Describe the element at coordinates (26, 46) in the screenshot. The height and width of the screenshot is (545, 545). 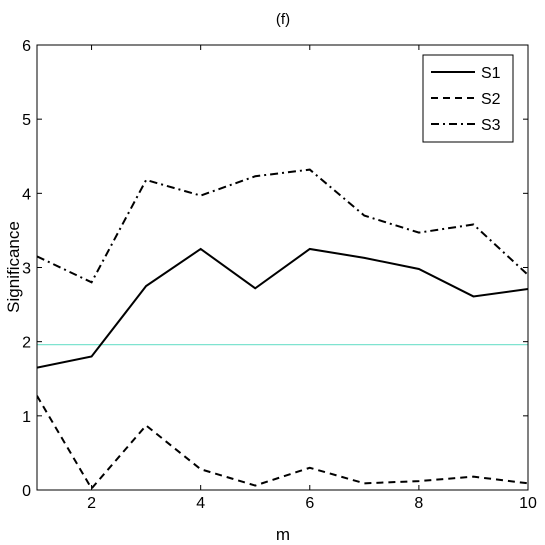
I see `y-tick-label: 6` at that location.